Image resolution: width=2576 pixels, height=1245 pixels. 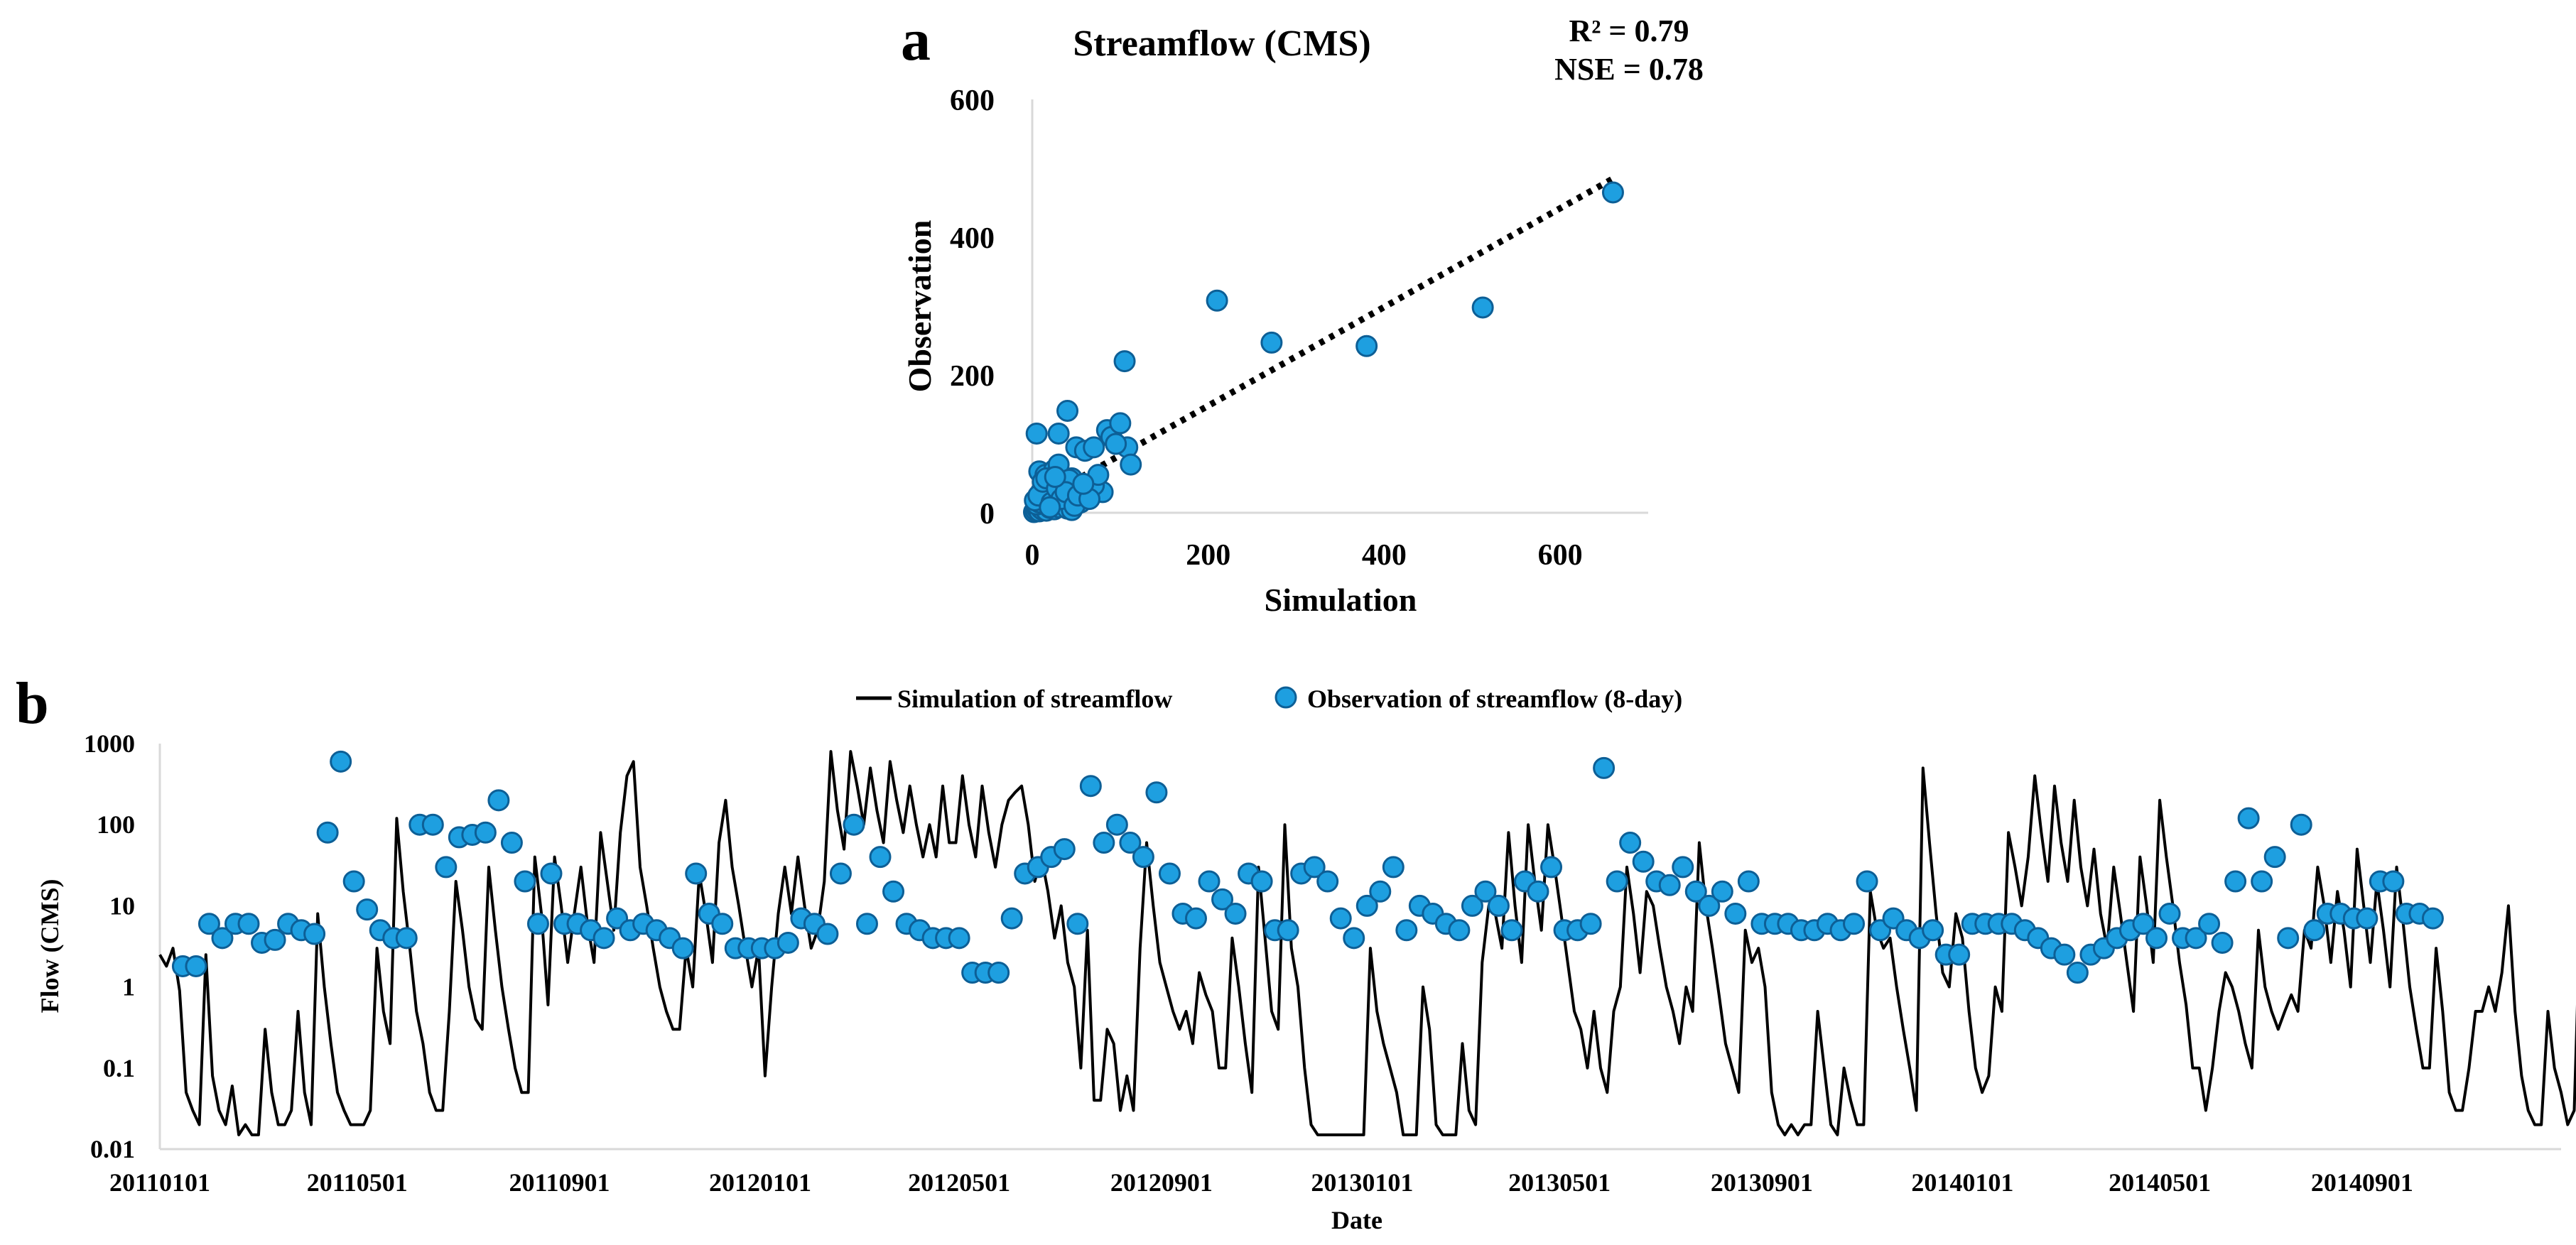 I want to click on flow-y-tick: 1, so click(x=128, y=987).